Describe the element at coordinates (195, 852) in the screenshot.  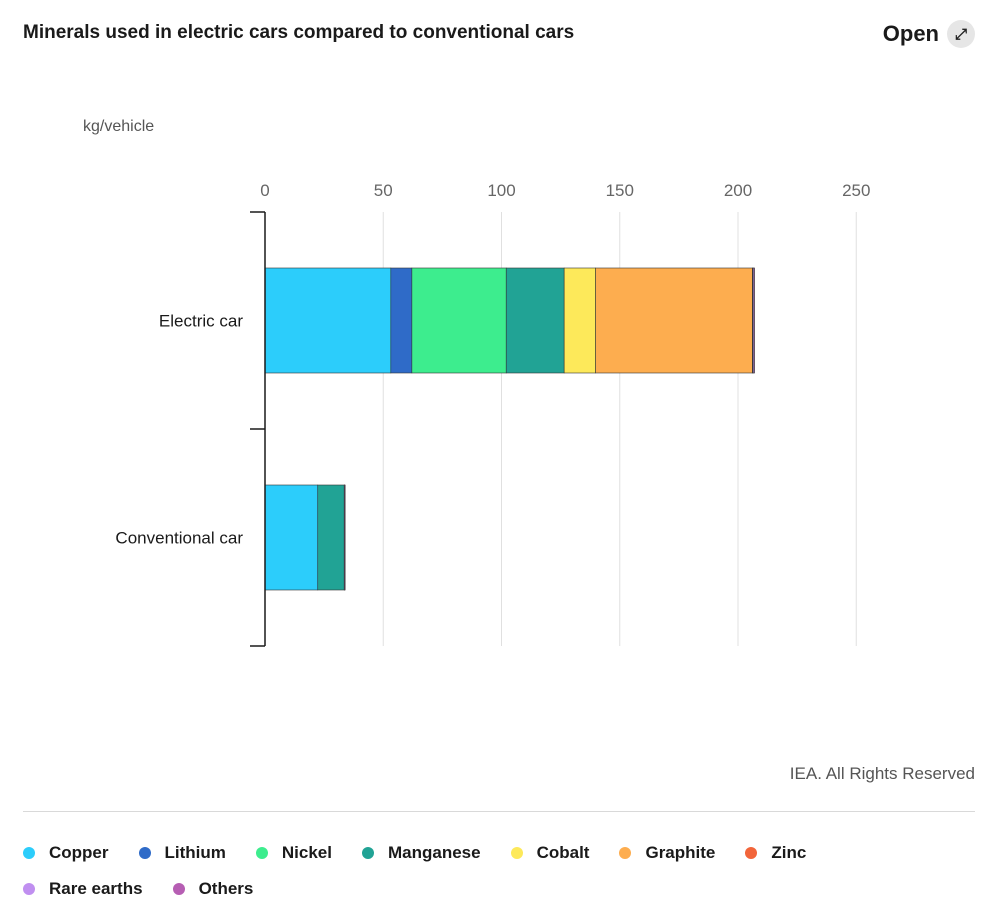
I see `legend-label: Lithium` at that location.